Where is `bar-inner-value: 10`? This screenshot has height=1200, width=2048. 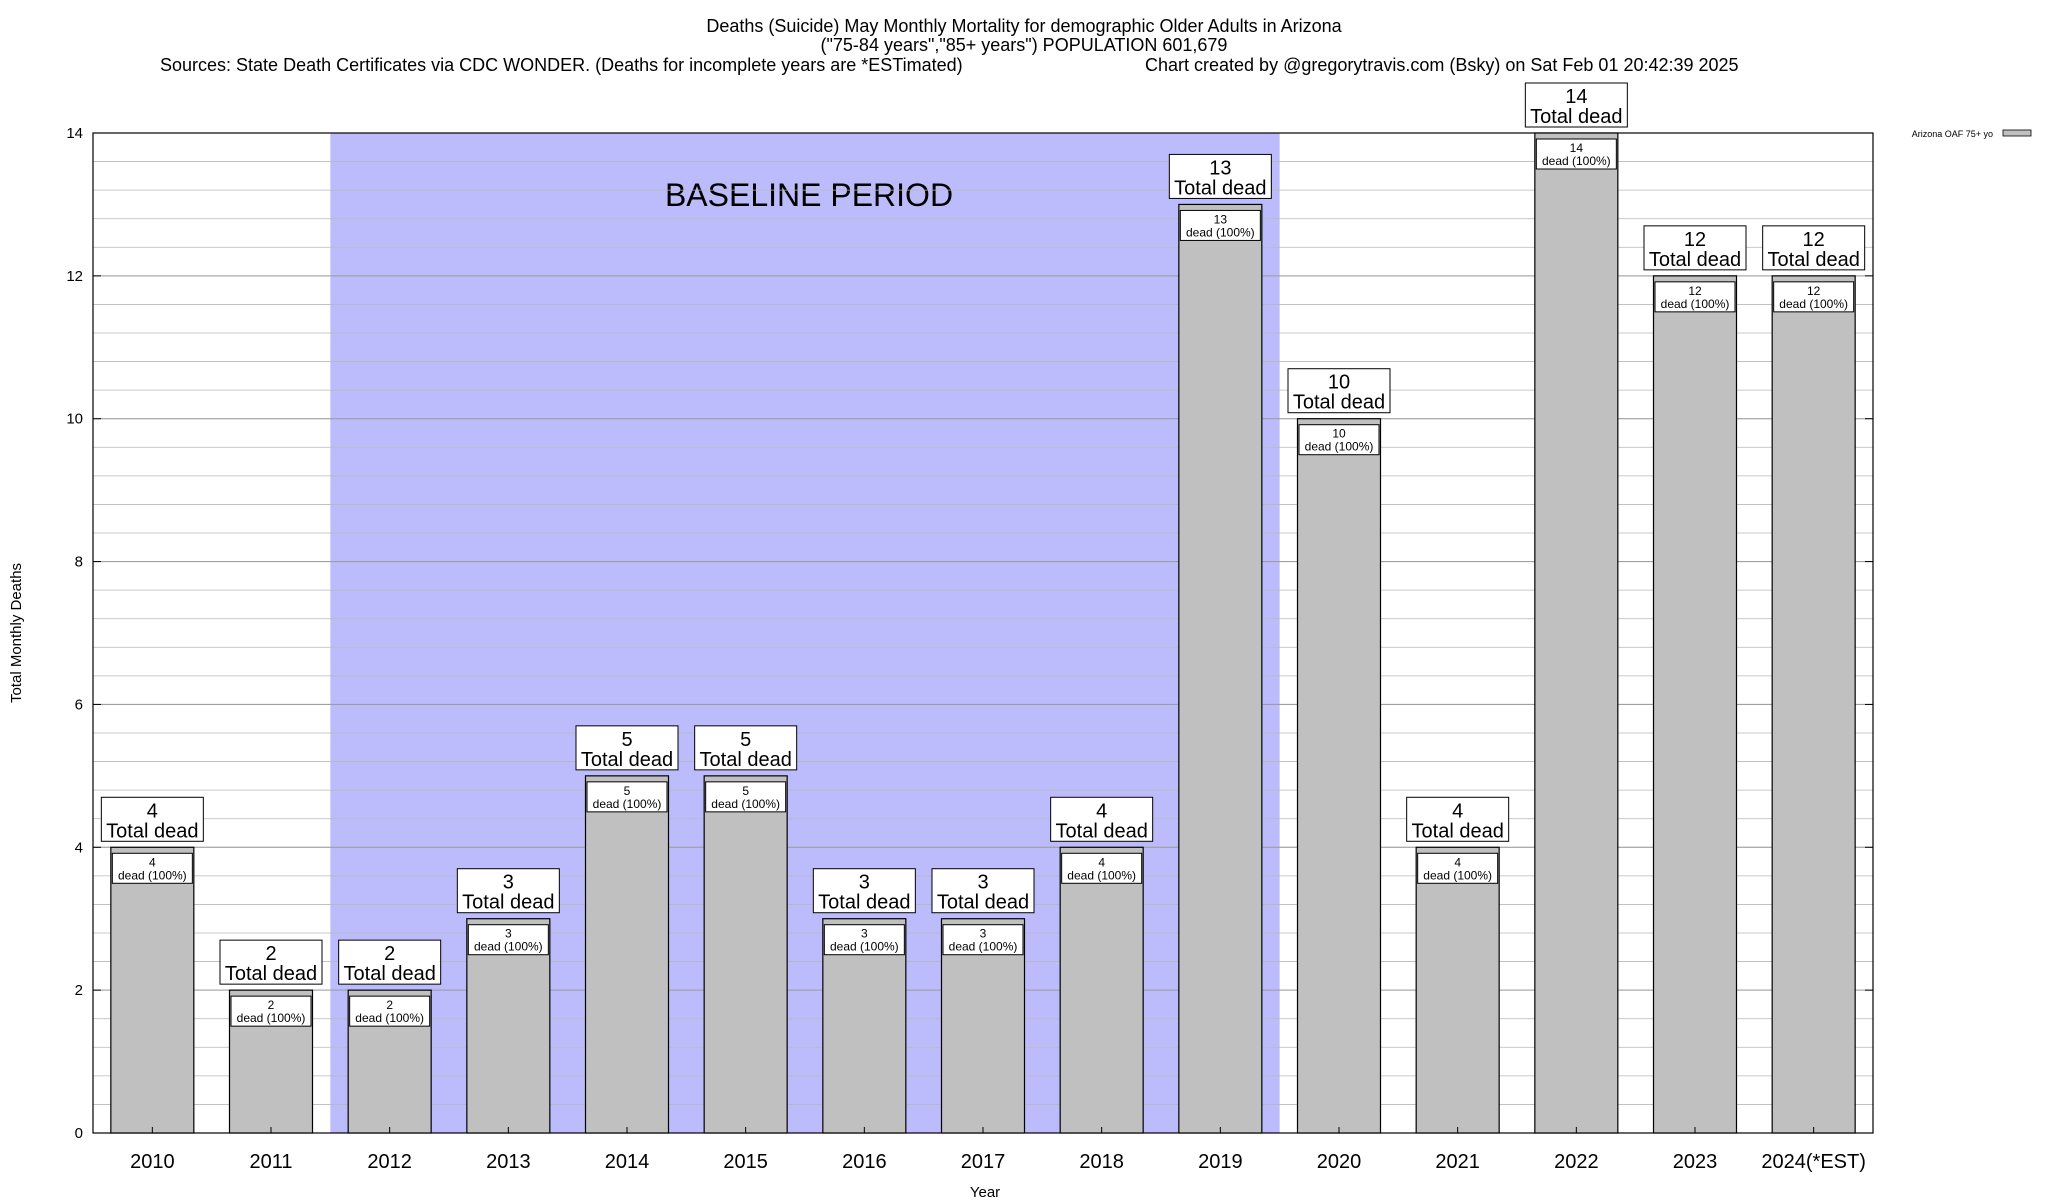
bar-inner-value: 10 is located at coordinates (1339, 434).